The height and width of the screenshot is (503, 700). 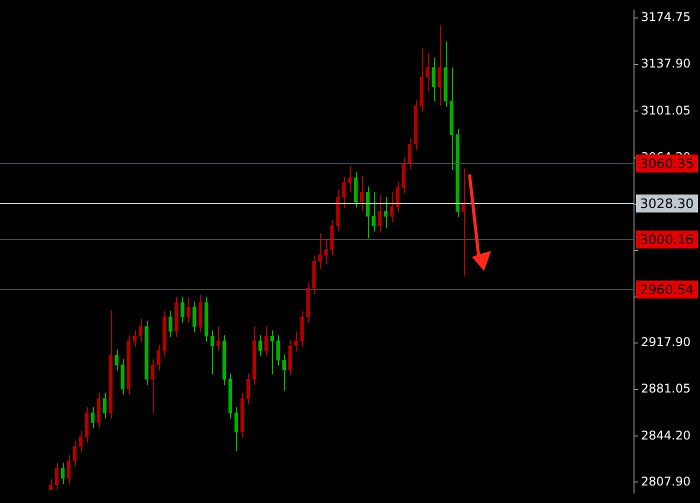 I want to click on ref-line-label: 3028.30, so click(x=667, y=204).